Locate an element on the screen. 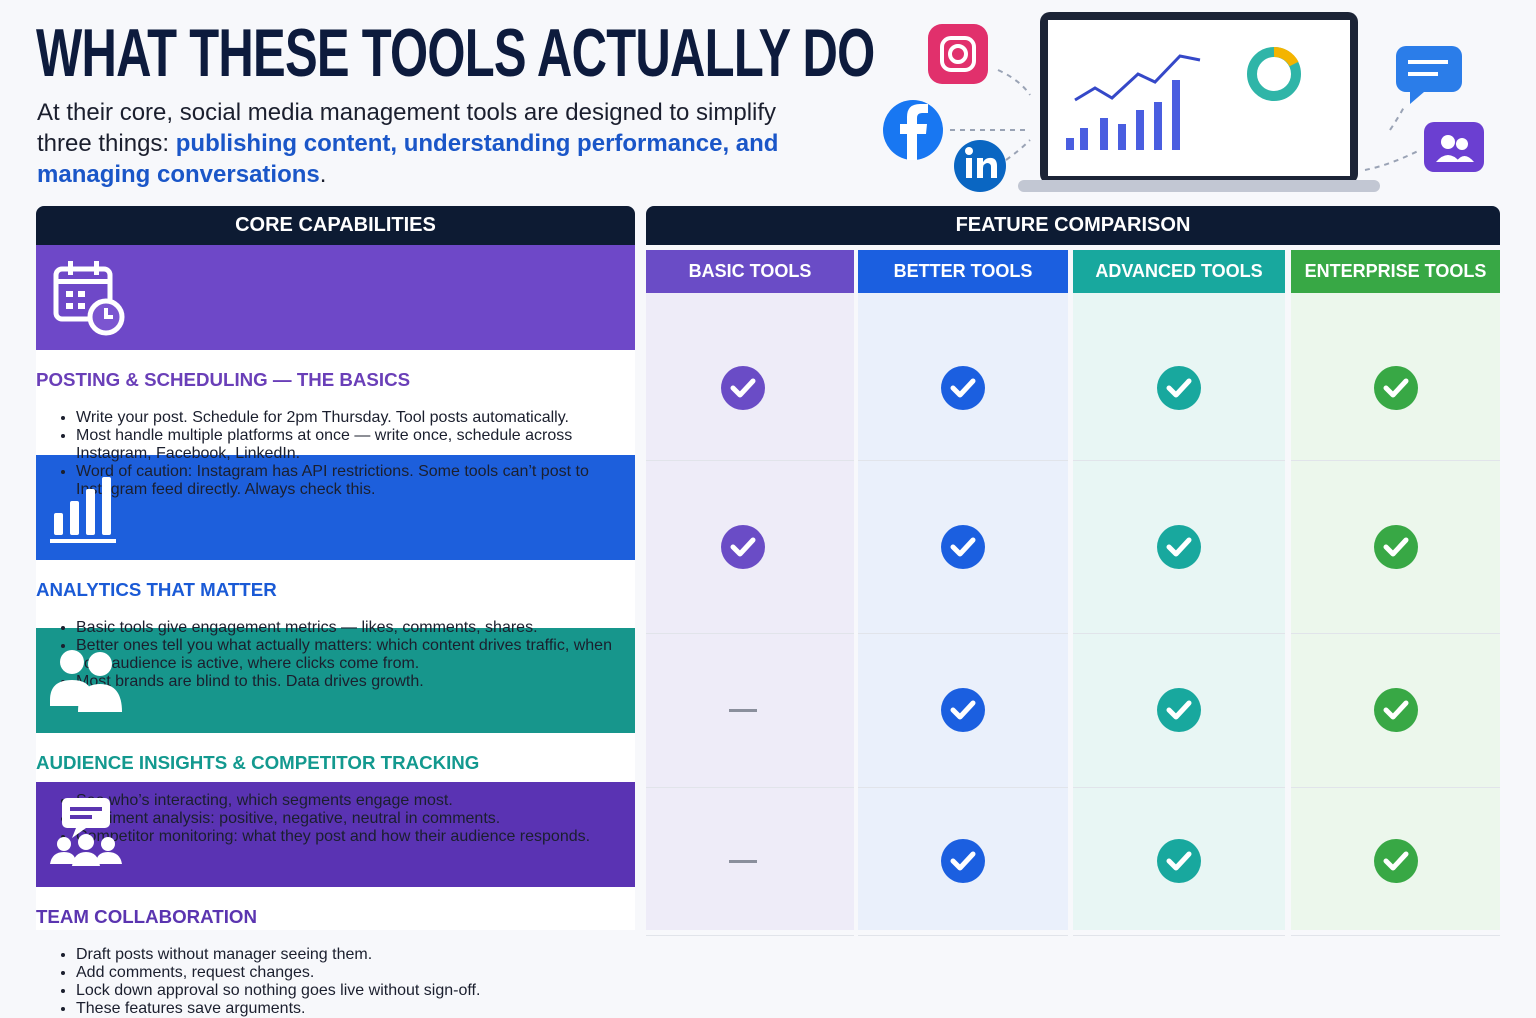 This screenshot has height=1018, width=1536. tier-column: ADVANCED TOOLS is located at coordinates (1179, 593).